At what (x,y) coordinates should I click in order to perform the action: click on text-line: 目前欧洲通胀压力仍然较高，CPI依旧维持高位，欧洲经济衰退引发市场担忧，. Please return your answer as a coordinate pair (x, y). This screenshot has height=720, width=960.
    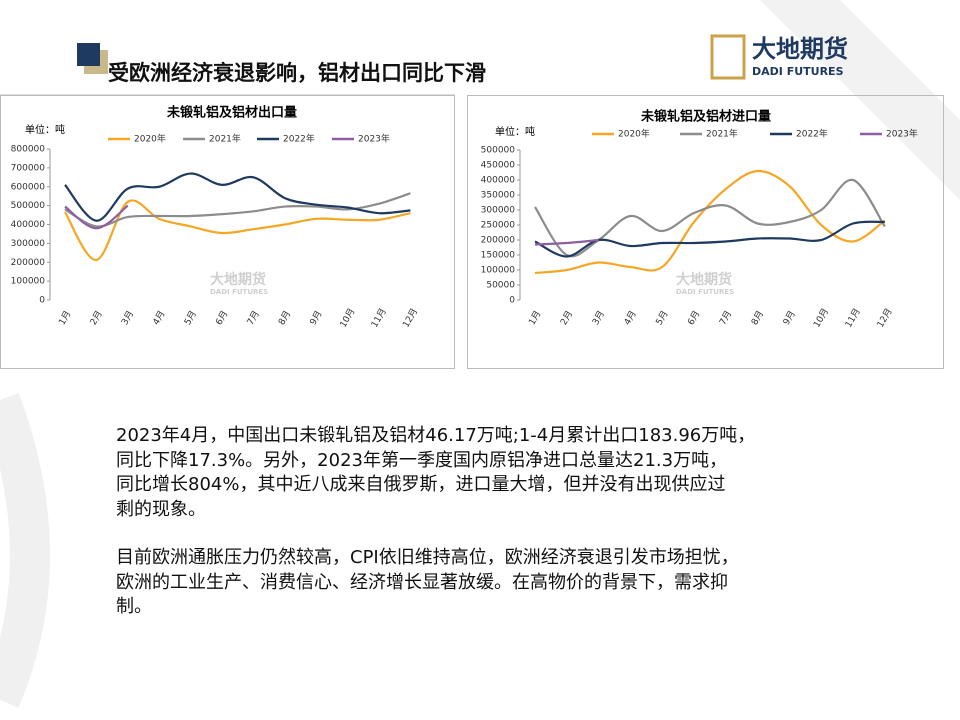
    Looking at the image, I should click on (427, 557).